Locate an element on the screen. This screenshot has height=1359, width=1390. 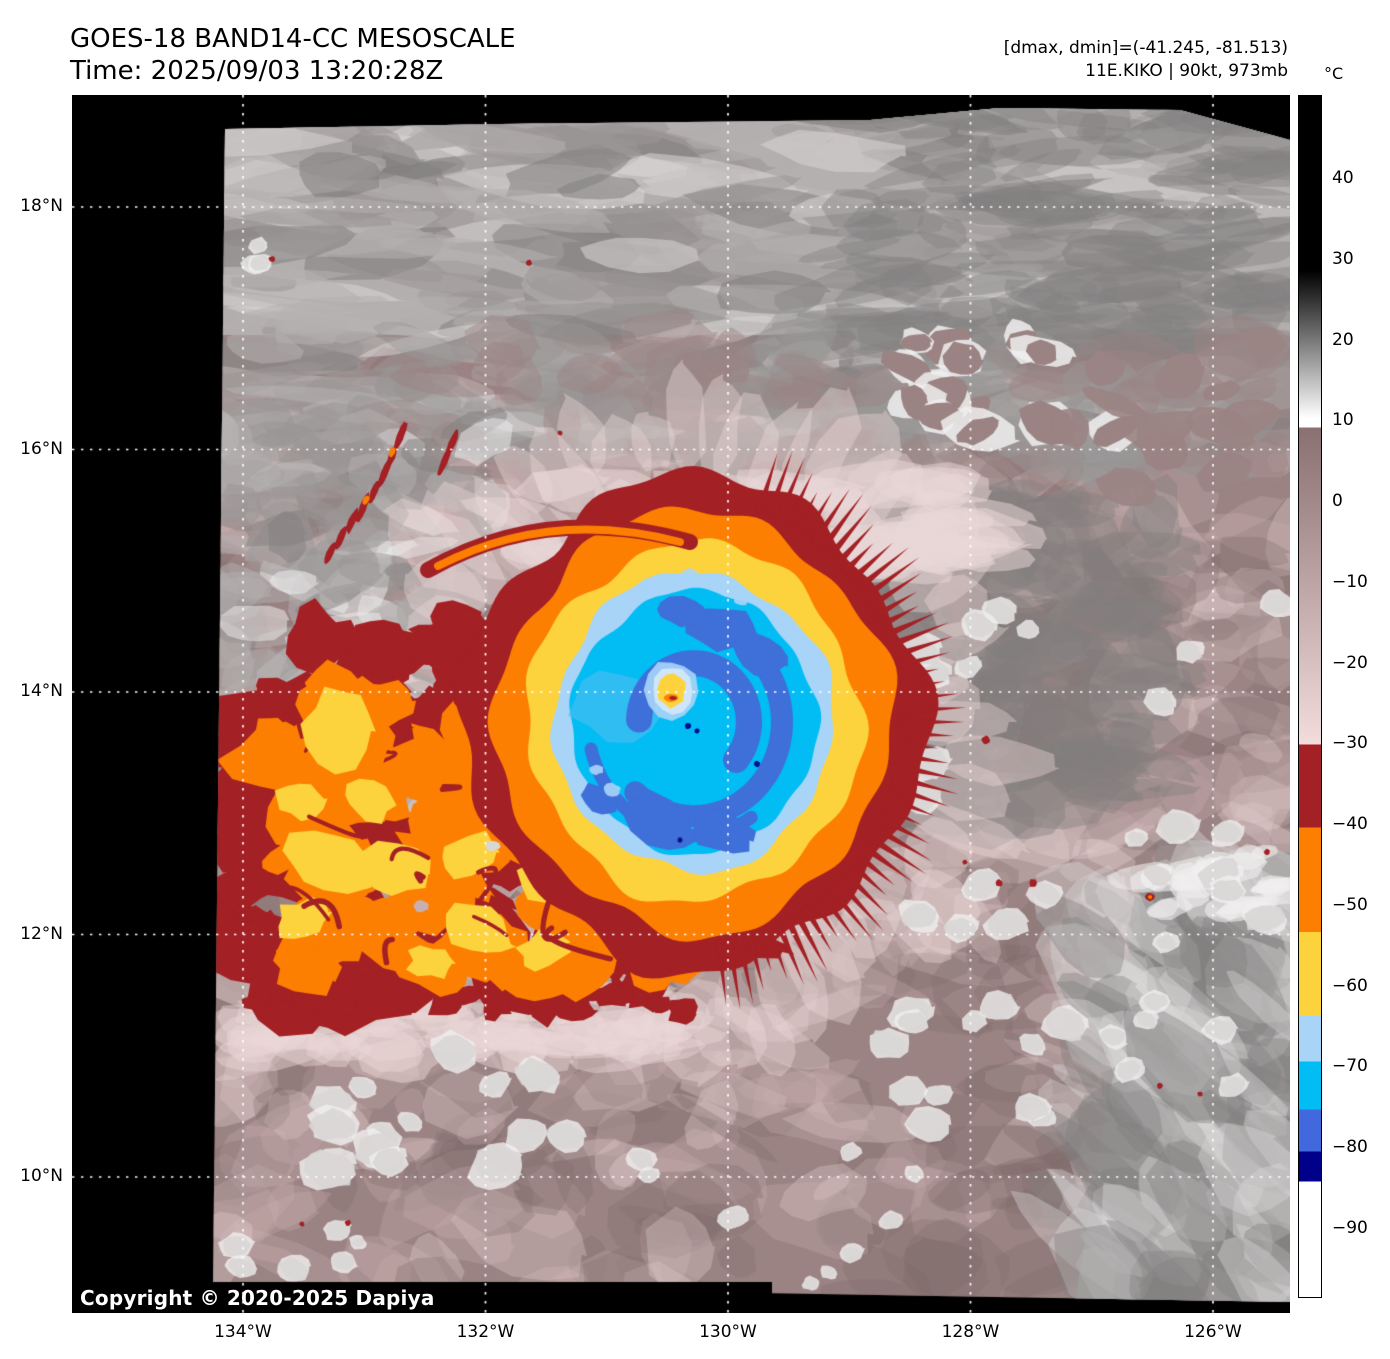
colorbar-tick-label: 10 is located at coordinates (1343, 420).